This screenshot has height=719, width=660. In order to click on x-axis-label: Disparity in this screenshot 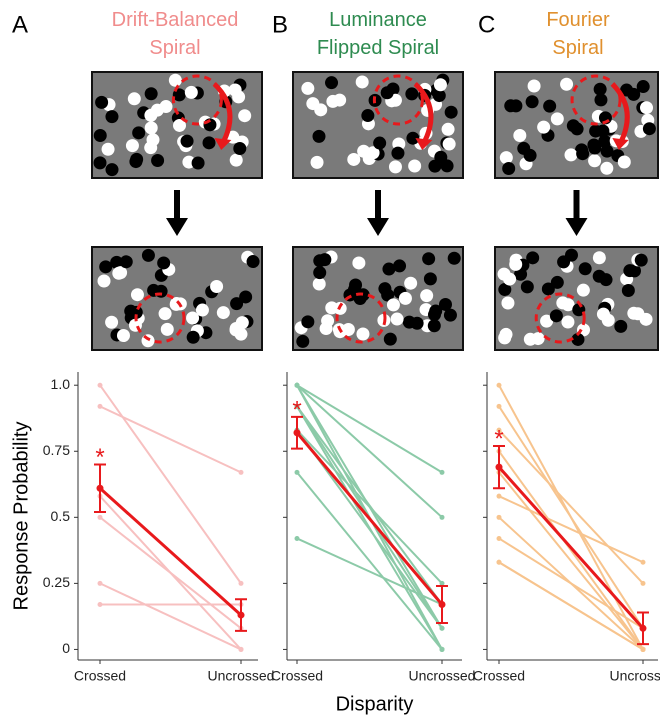, I will do `click(375, 704)`.